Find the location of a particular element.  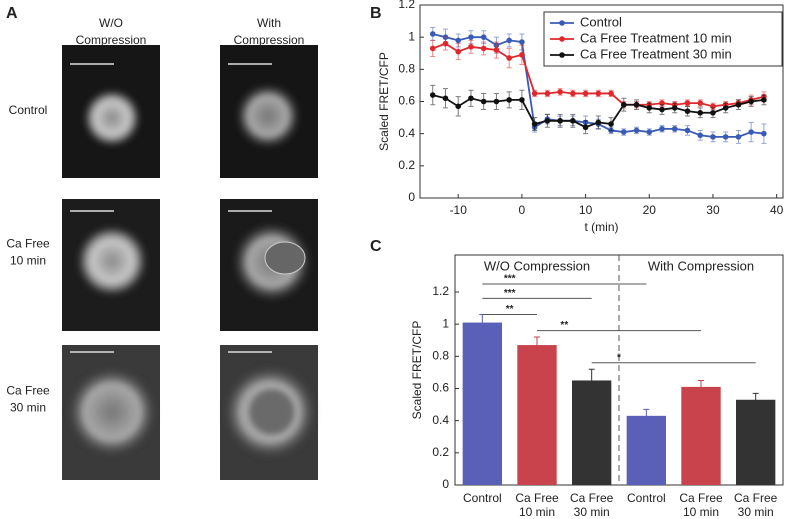

x-tick-label: 30 is located at coordinates (713, 210).